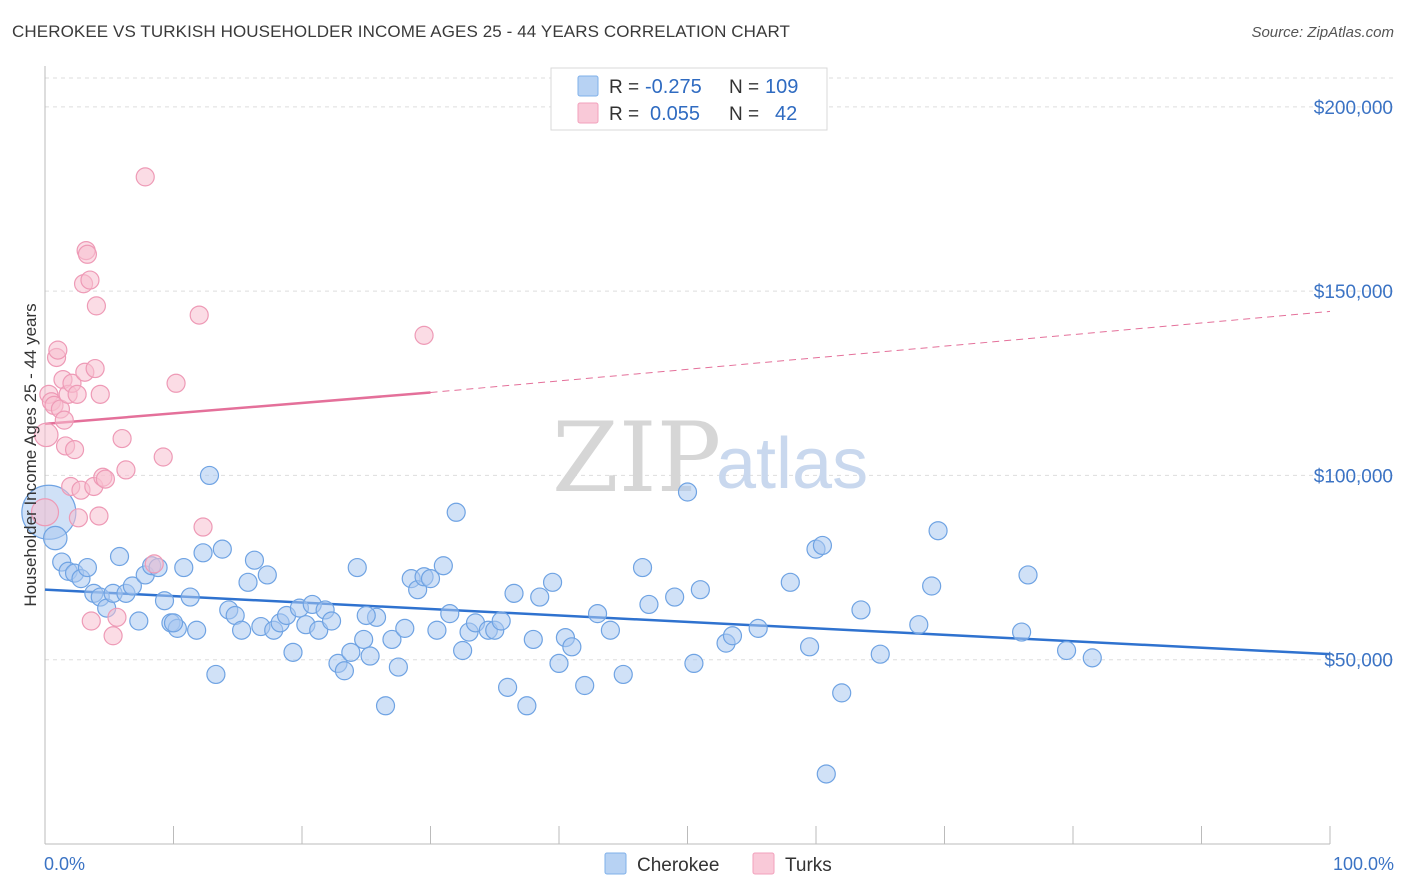 The image size is (1406, 892). I want to click on legend-n-value-2: 42, so click(786, 114).